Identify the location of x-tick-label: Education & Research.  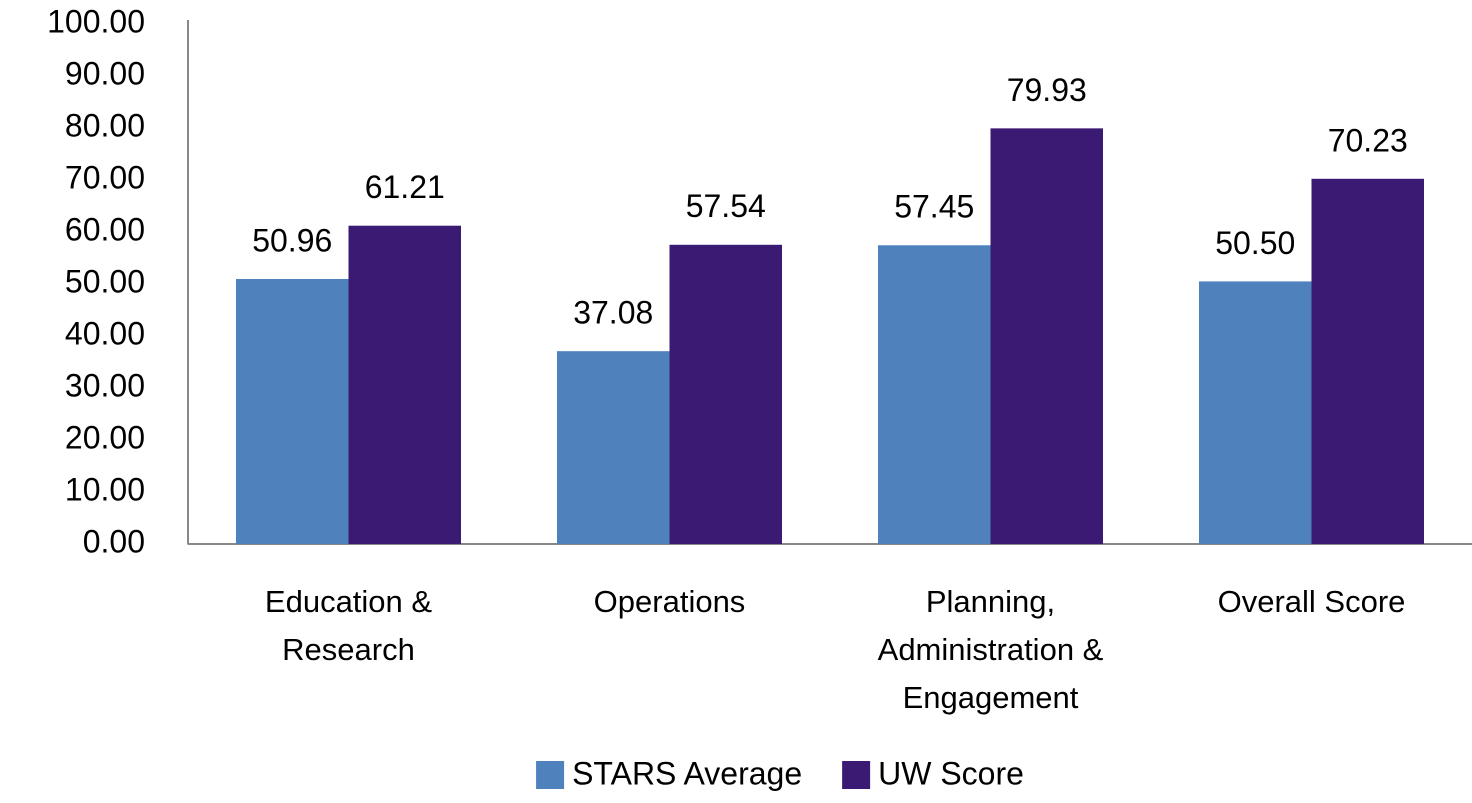
(348, 625).